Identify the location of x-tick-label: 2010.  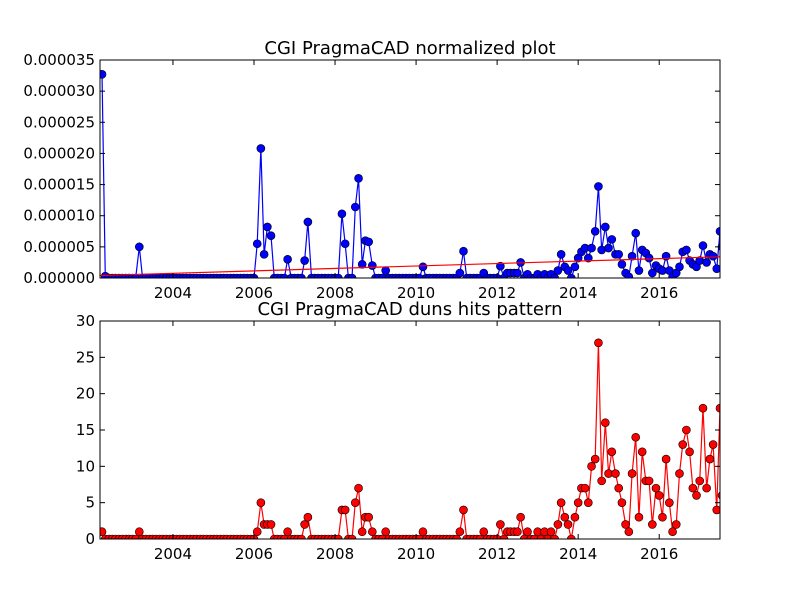
(416, 293).